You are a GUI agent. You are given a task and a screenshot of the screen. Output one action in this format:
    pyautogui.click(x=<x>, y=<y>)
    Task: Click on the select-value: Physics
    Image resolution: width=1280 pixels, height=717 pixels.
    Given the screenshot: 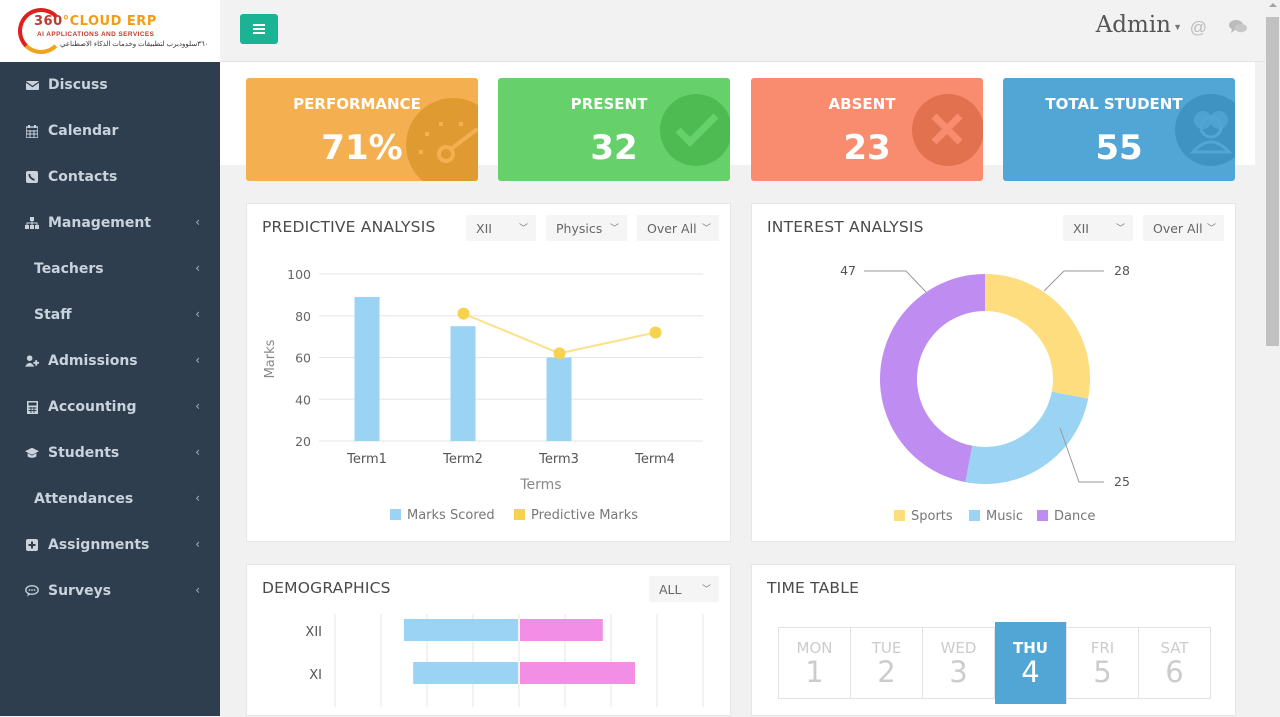 What is the action you would take?
    pyautogui.click(x=579, y=228)
    